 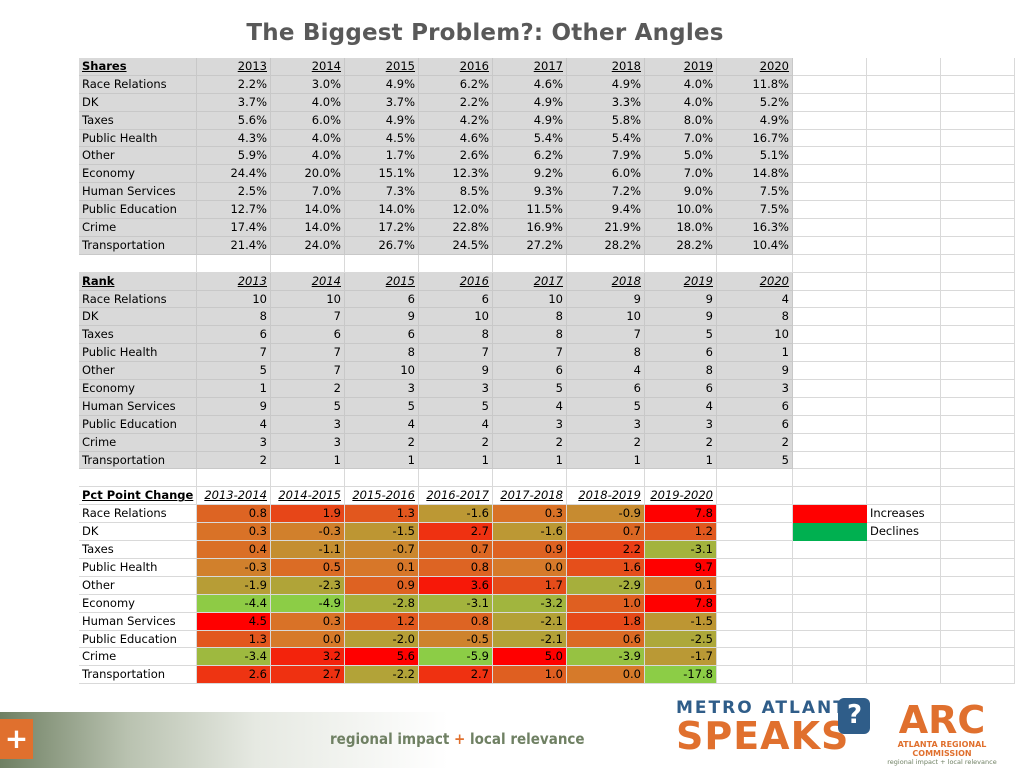 I want to click on tagline-regional: regional impact, so click(x=390, y=739).